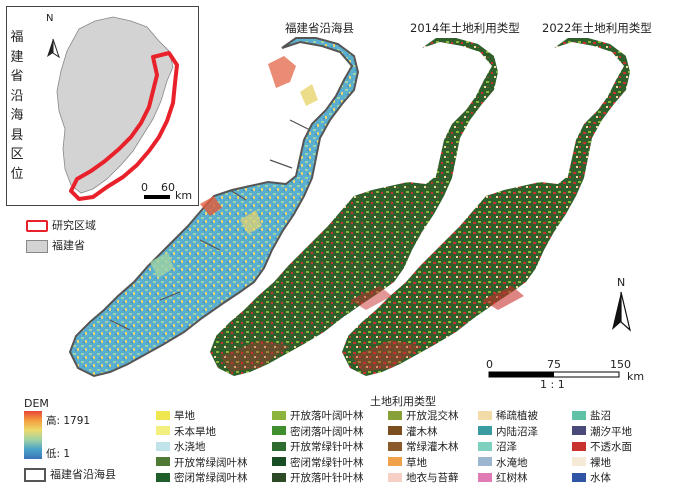  I want to click on landuse-legend-item: 密闭常绿阔叶林, so click(202, 478).